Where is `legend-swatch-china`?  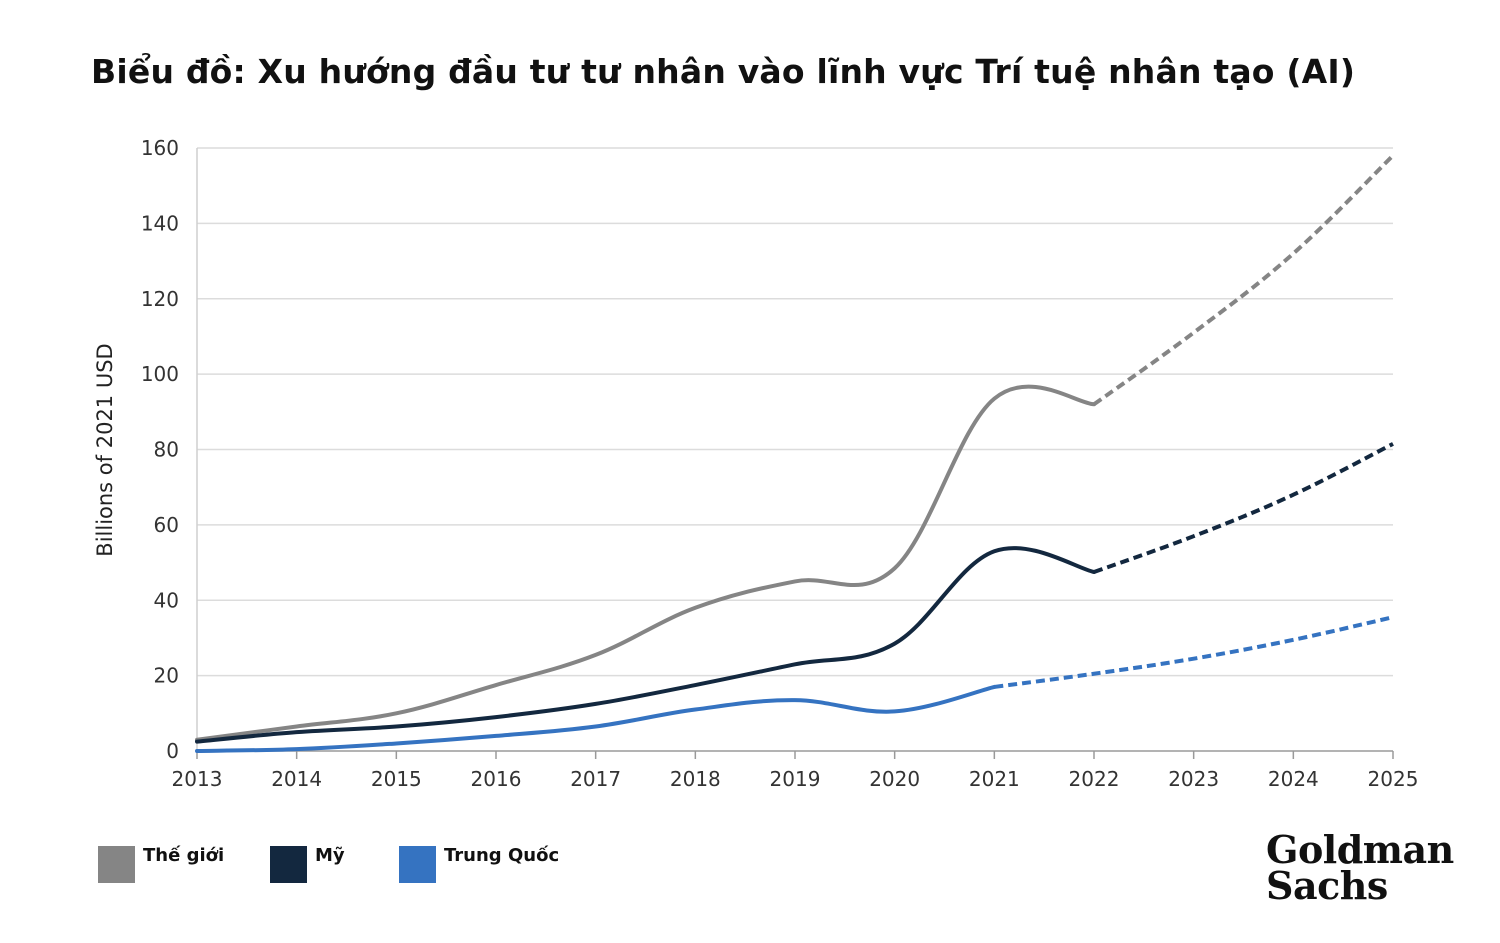 legend-swatch-china is located at coordinates (417, 864).